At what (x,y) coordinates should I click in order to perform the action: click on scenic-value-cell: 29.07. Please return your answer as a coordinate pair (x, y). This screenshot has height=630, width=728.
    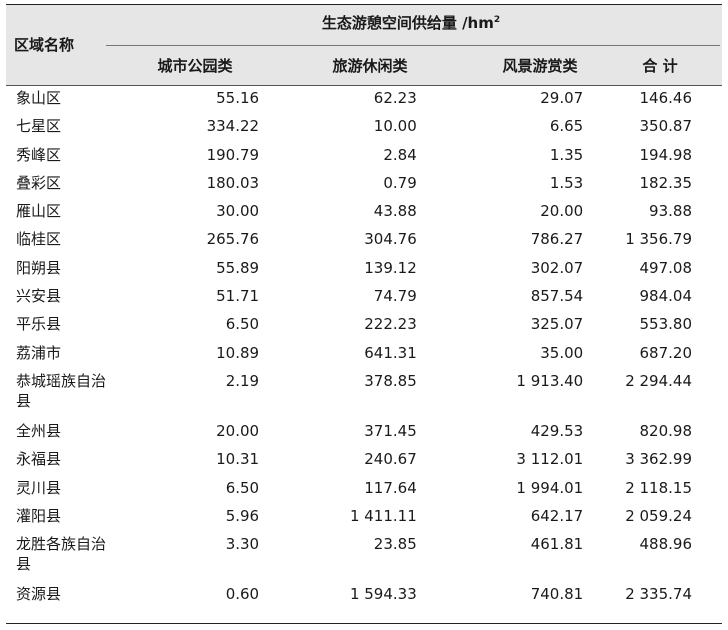
    Looking at the image, I should click on (562, 98).